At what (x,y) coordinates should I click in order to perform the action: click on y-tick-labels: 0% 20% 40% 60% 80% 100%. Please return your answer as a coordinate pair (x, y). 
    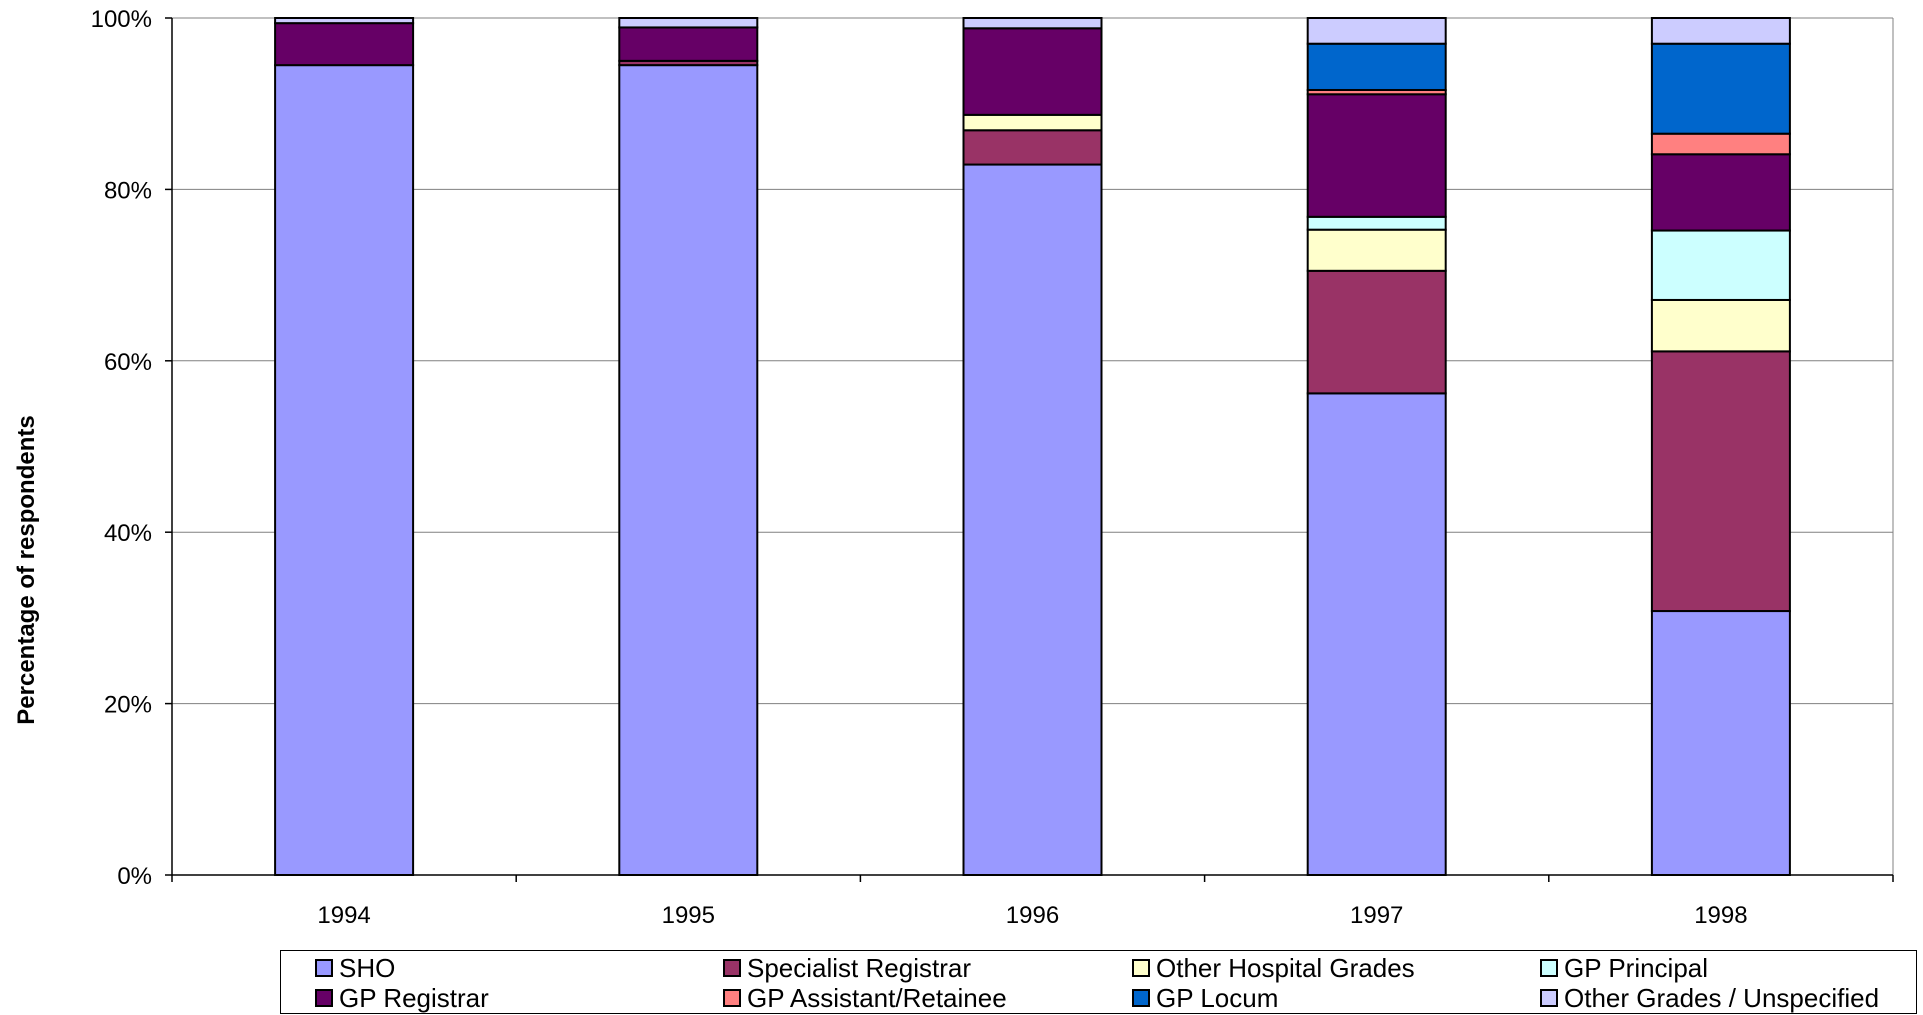
    Looking at the image, I should click on (121, 448).